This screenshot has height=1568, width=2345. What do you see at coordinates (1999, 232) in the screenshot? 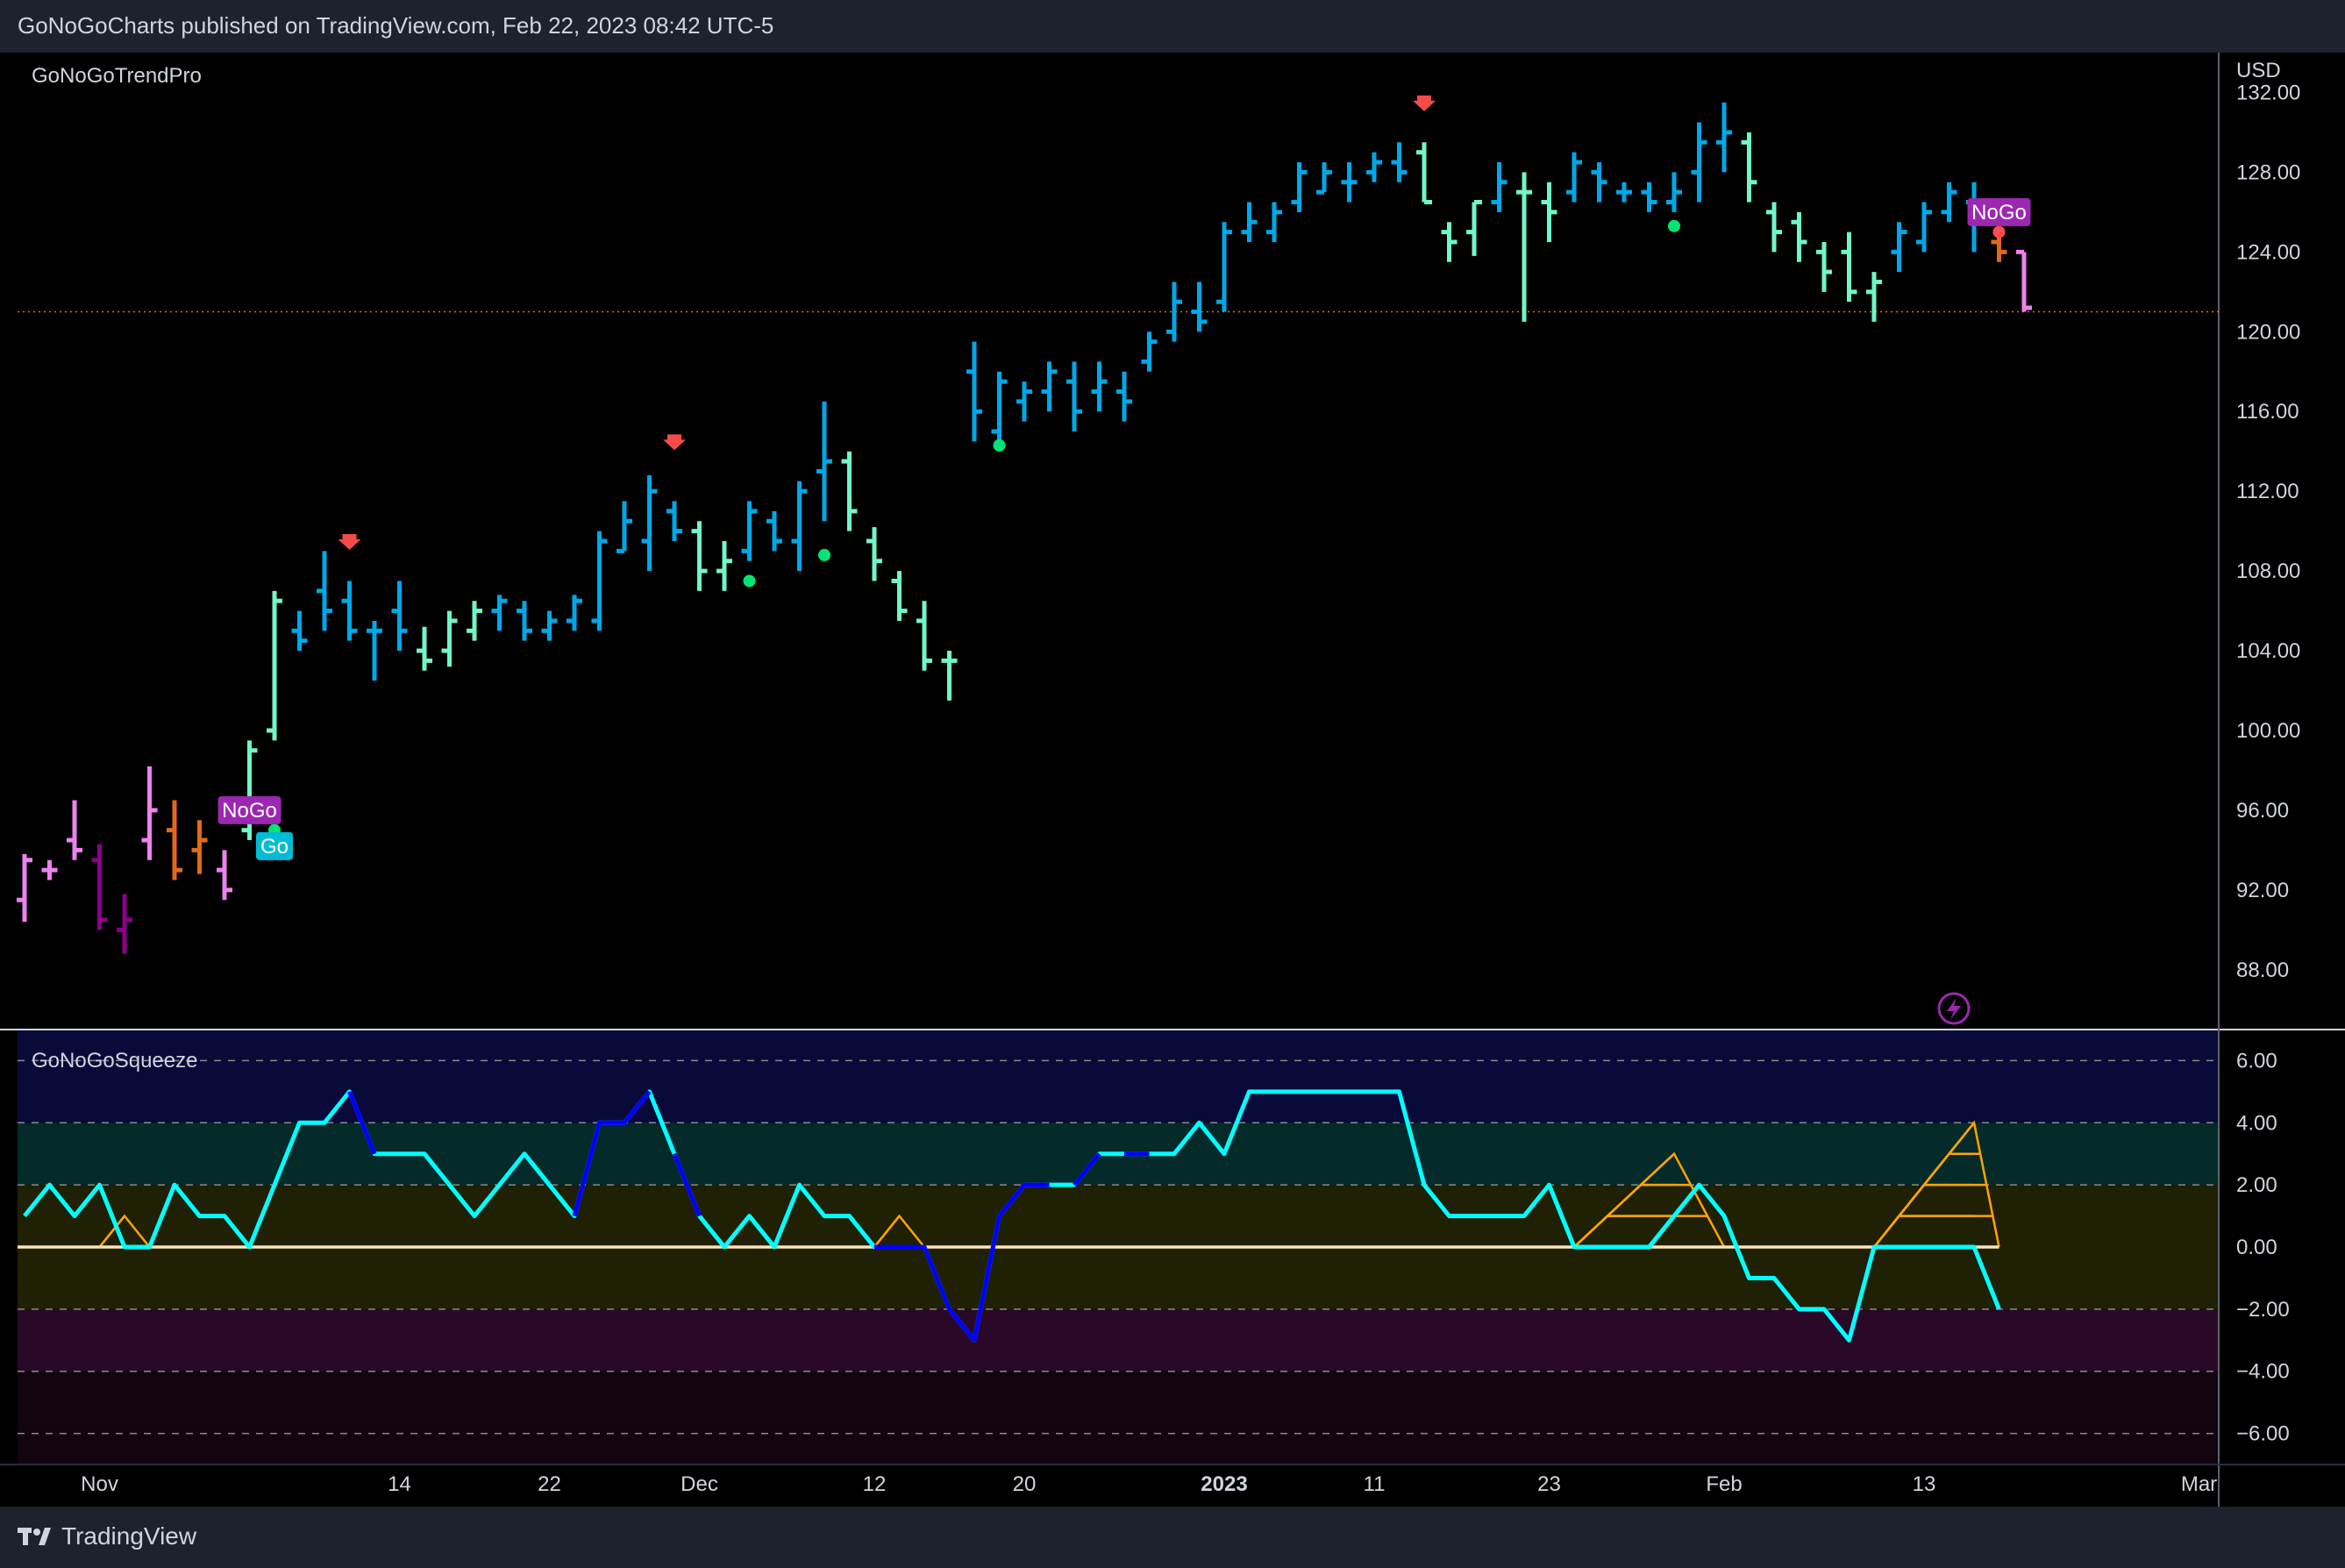
I see `red-dot-marker` at bounding box center [1999, 232].